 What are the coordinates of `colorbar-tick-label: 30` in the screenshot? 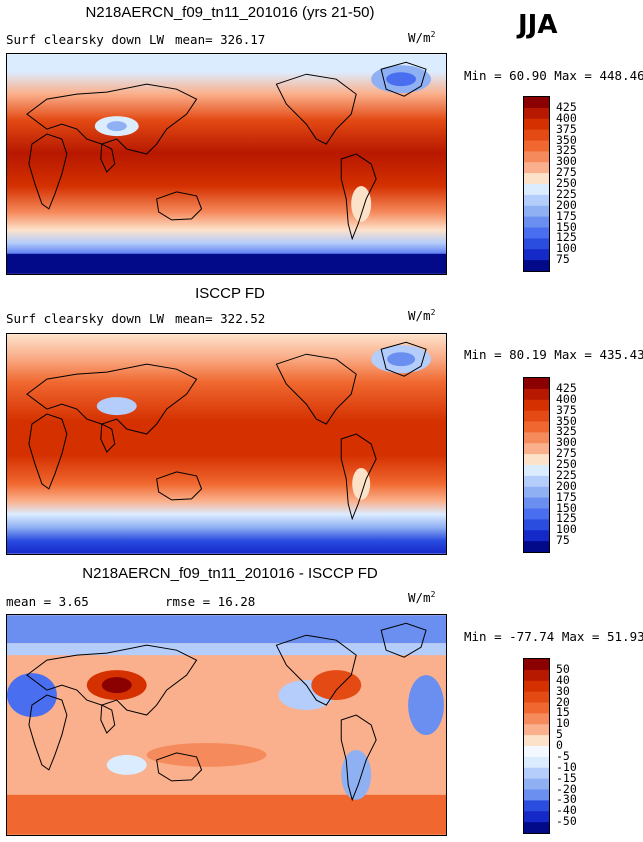 It's located at (563, 690).